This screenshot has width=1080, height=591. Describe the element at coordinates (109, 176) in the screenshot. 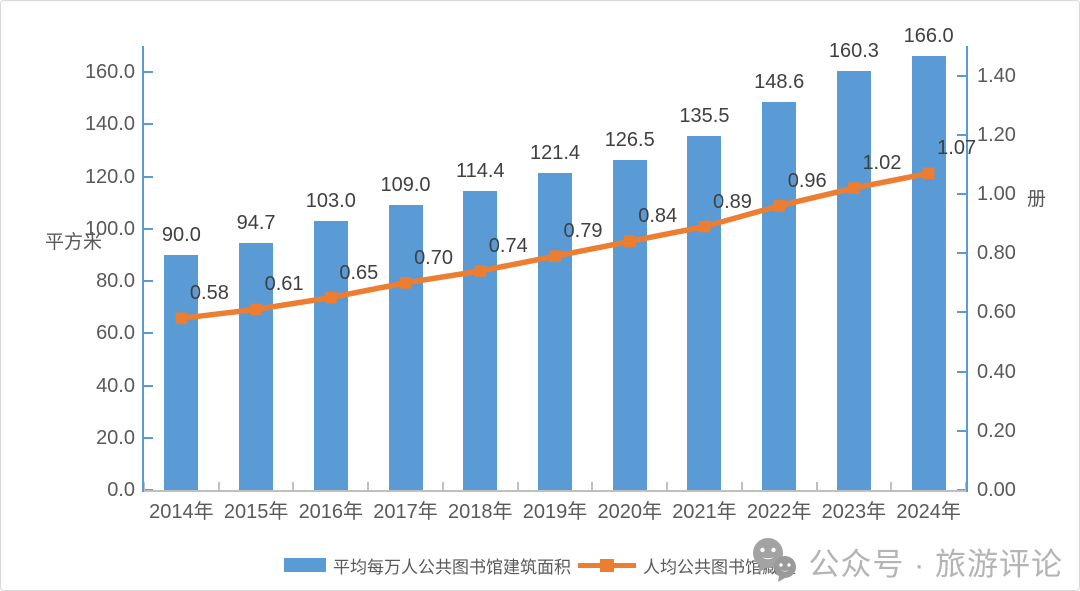

I see `left-axis-tick-label: 120.0` at that location.